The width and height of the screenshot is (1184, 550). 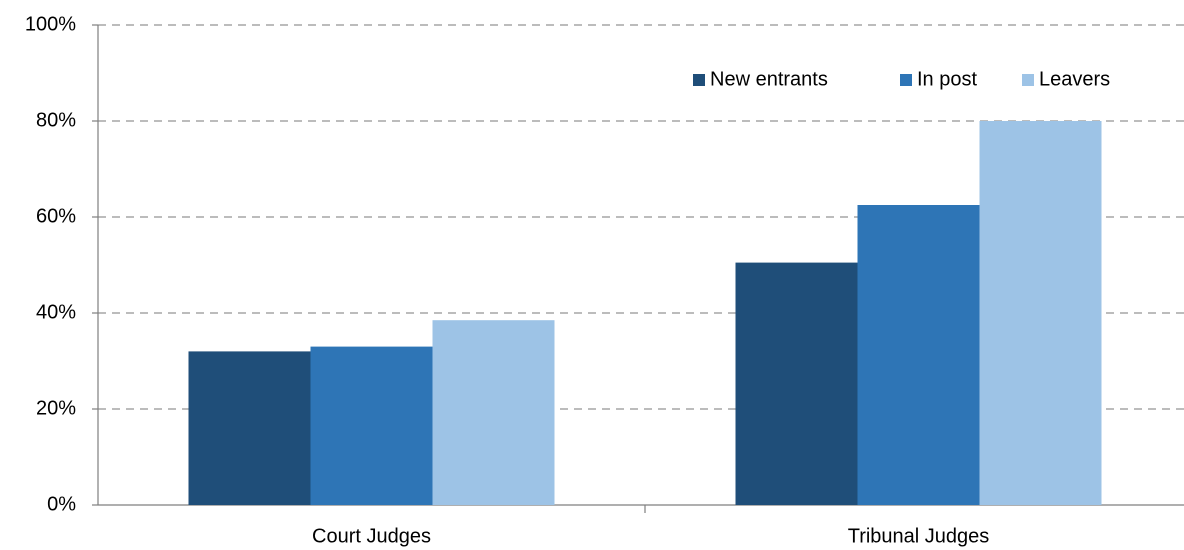 I want to click on y-tick-label: 40%, so click(x=56, y=312).